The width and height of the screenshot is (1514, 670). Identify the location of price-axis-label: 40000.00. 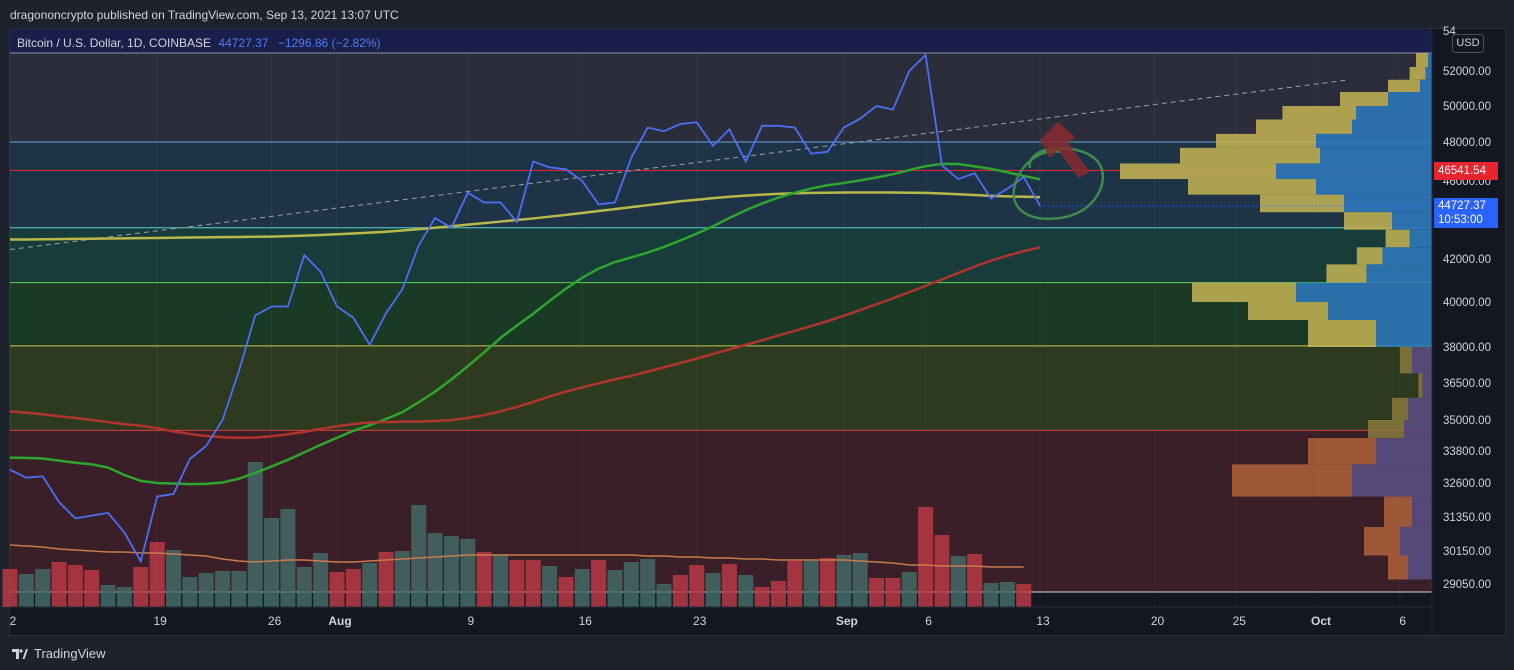
(1467, 303).